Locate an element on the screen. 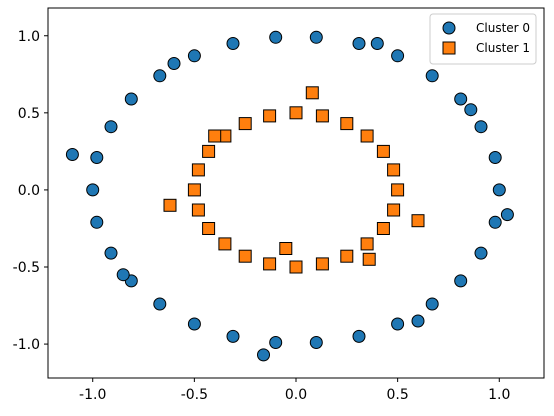 The height and width of the screenshot is (416, 554). y-tick-label: -1.0 is located at coordinates (26, 345).